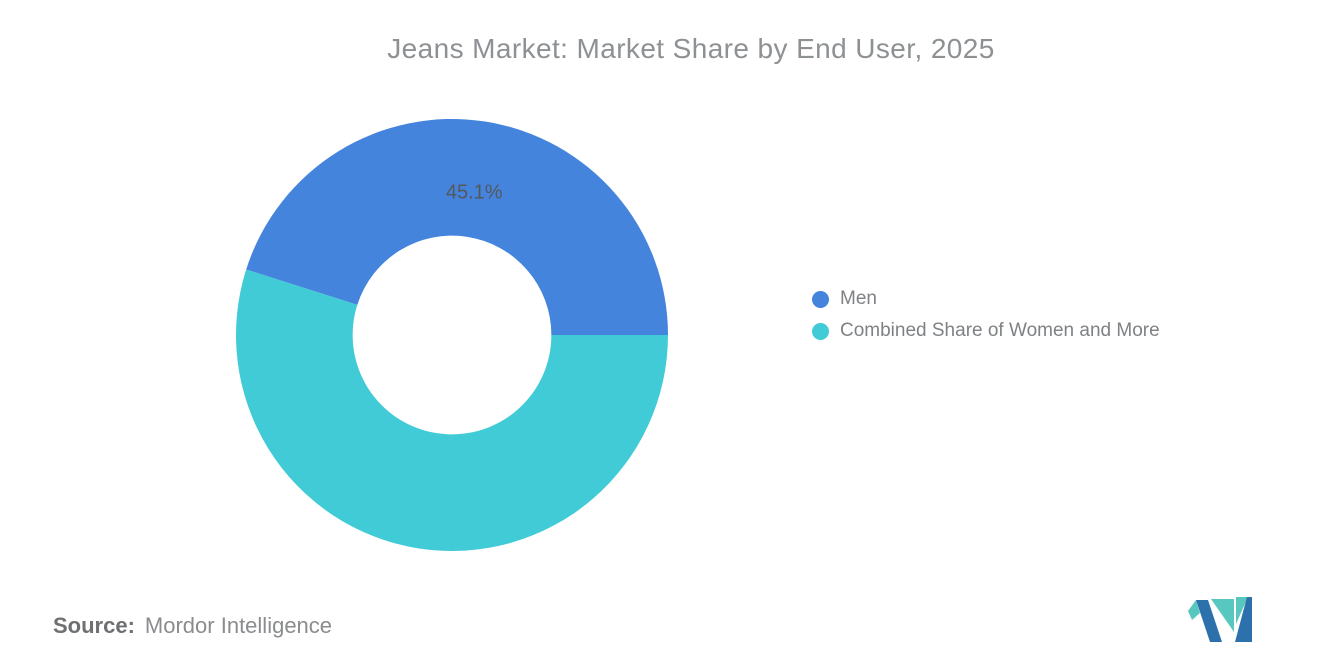 The width and height of the screenshot is (1320, 665). I want to click on chart-legend: Men Combined Share of Women and More, so click(986, 315).